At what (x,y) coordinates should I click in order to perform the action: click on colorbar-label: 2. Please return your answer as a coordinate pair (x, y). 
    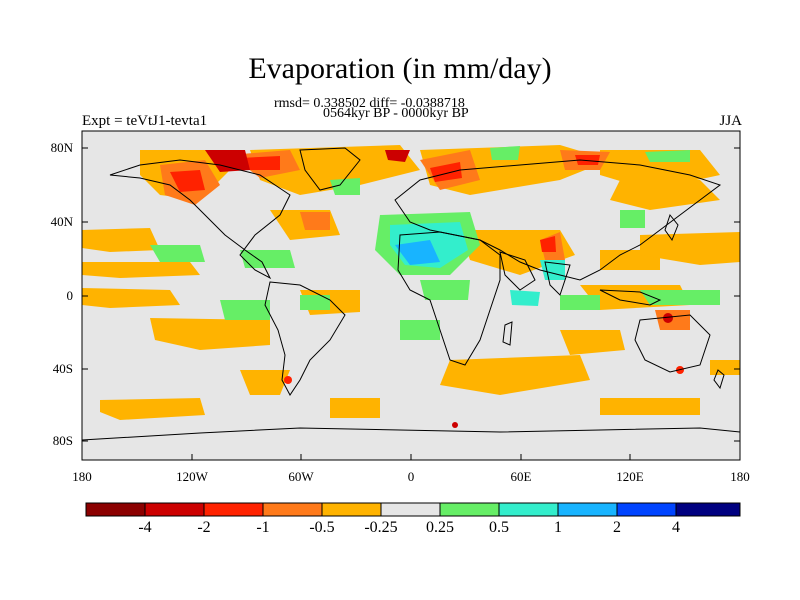
    Looking at the image, I should click on (617, 527).